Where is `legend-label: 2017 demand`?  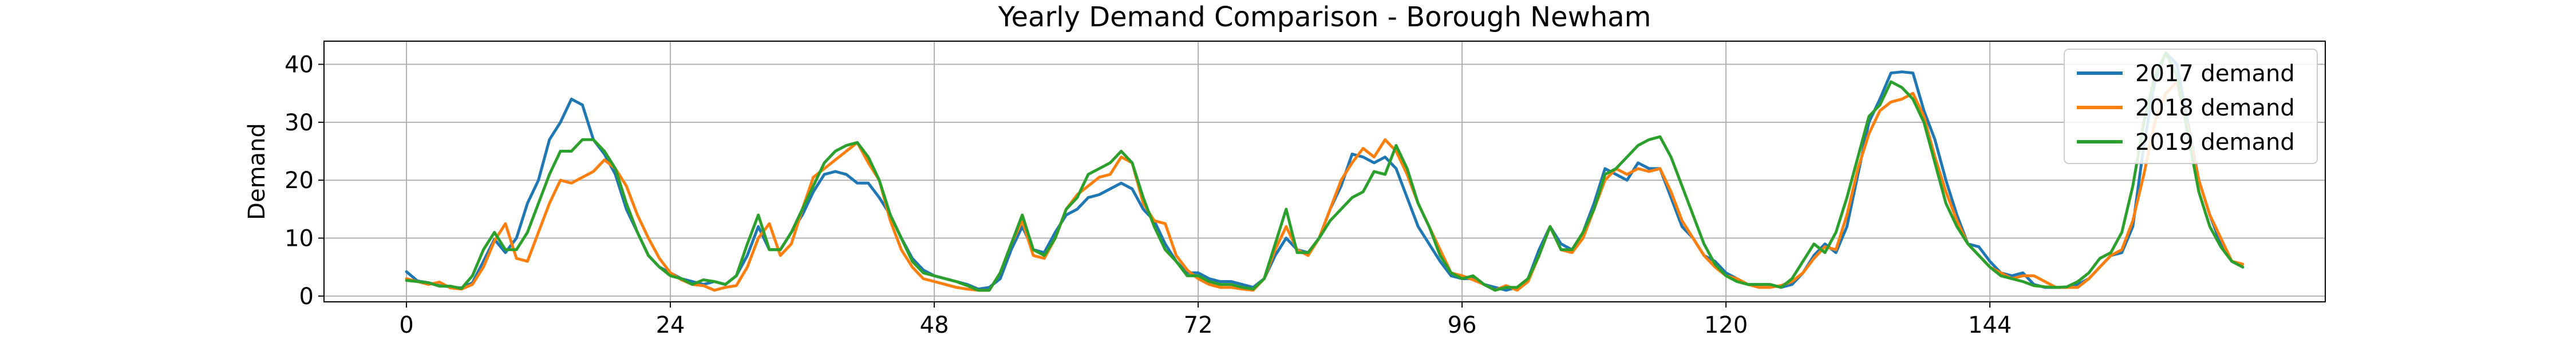
legend-label: 2017 demand is located at coordinates (2215, 74).